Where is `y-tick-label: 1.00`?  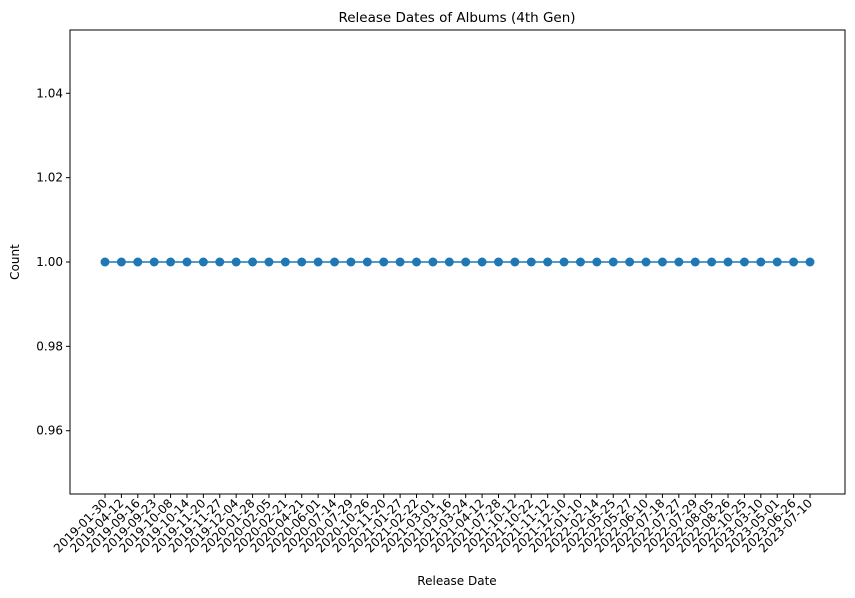
y-tick-label: 1.00 is located at coordinates (49, 262).